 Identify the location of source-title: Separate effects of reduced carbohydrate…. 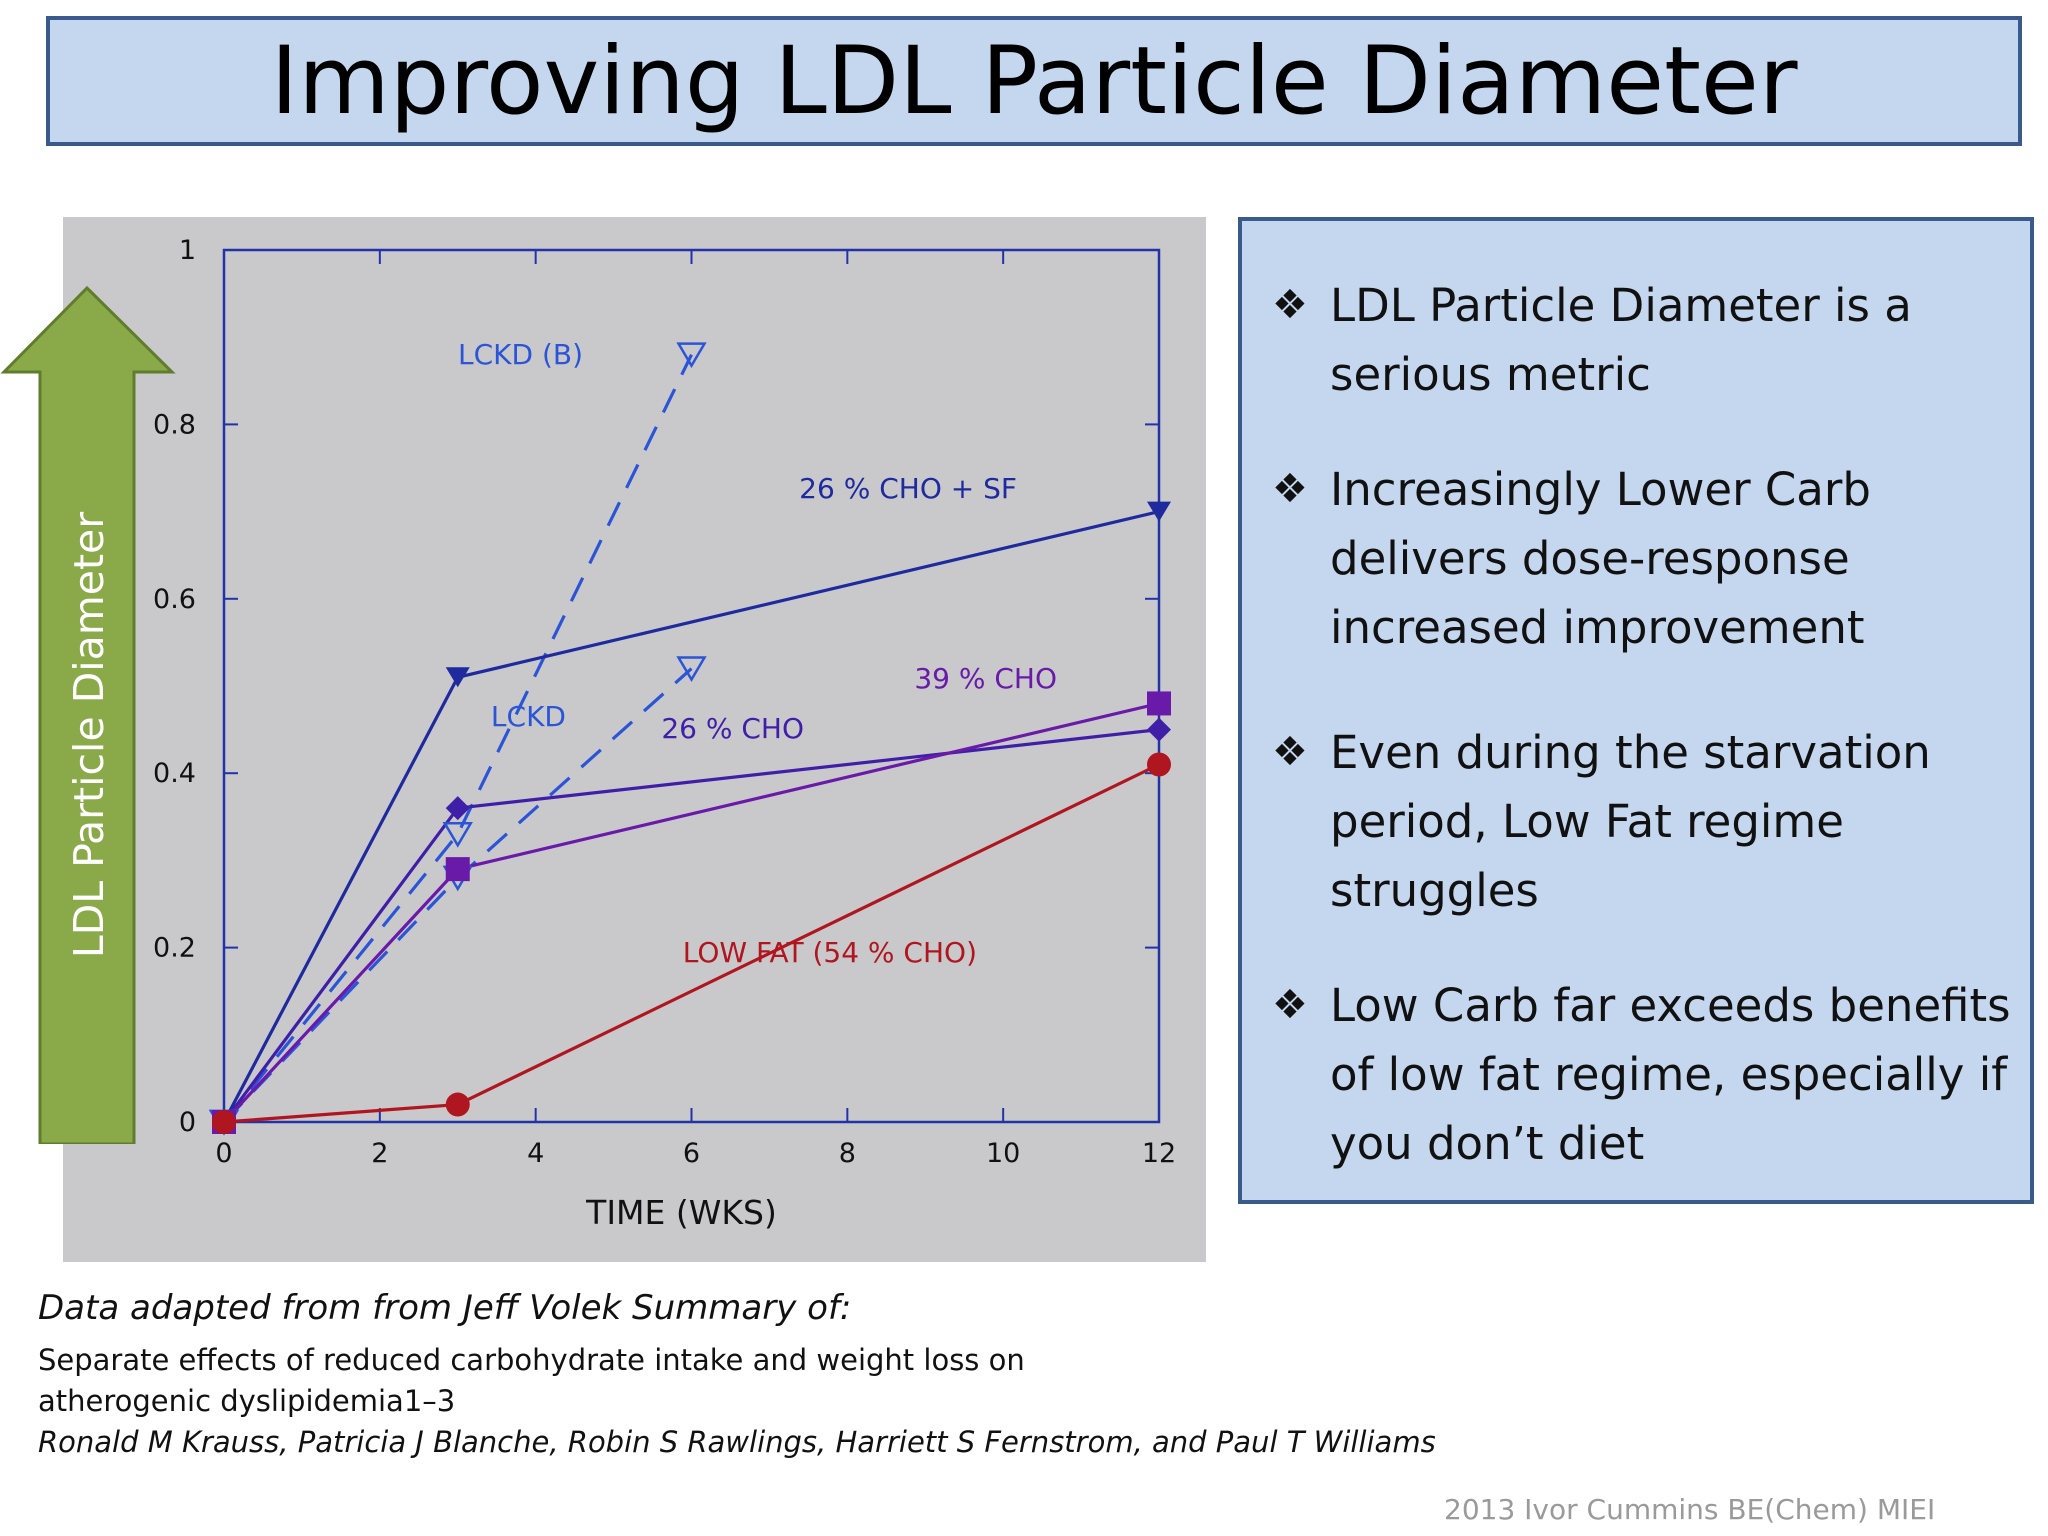
(531, 1380).